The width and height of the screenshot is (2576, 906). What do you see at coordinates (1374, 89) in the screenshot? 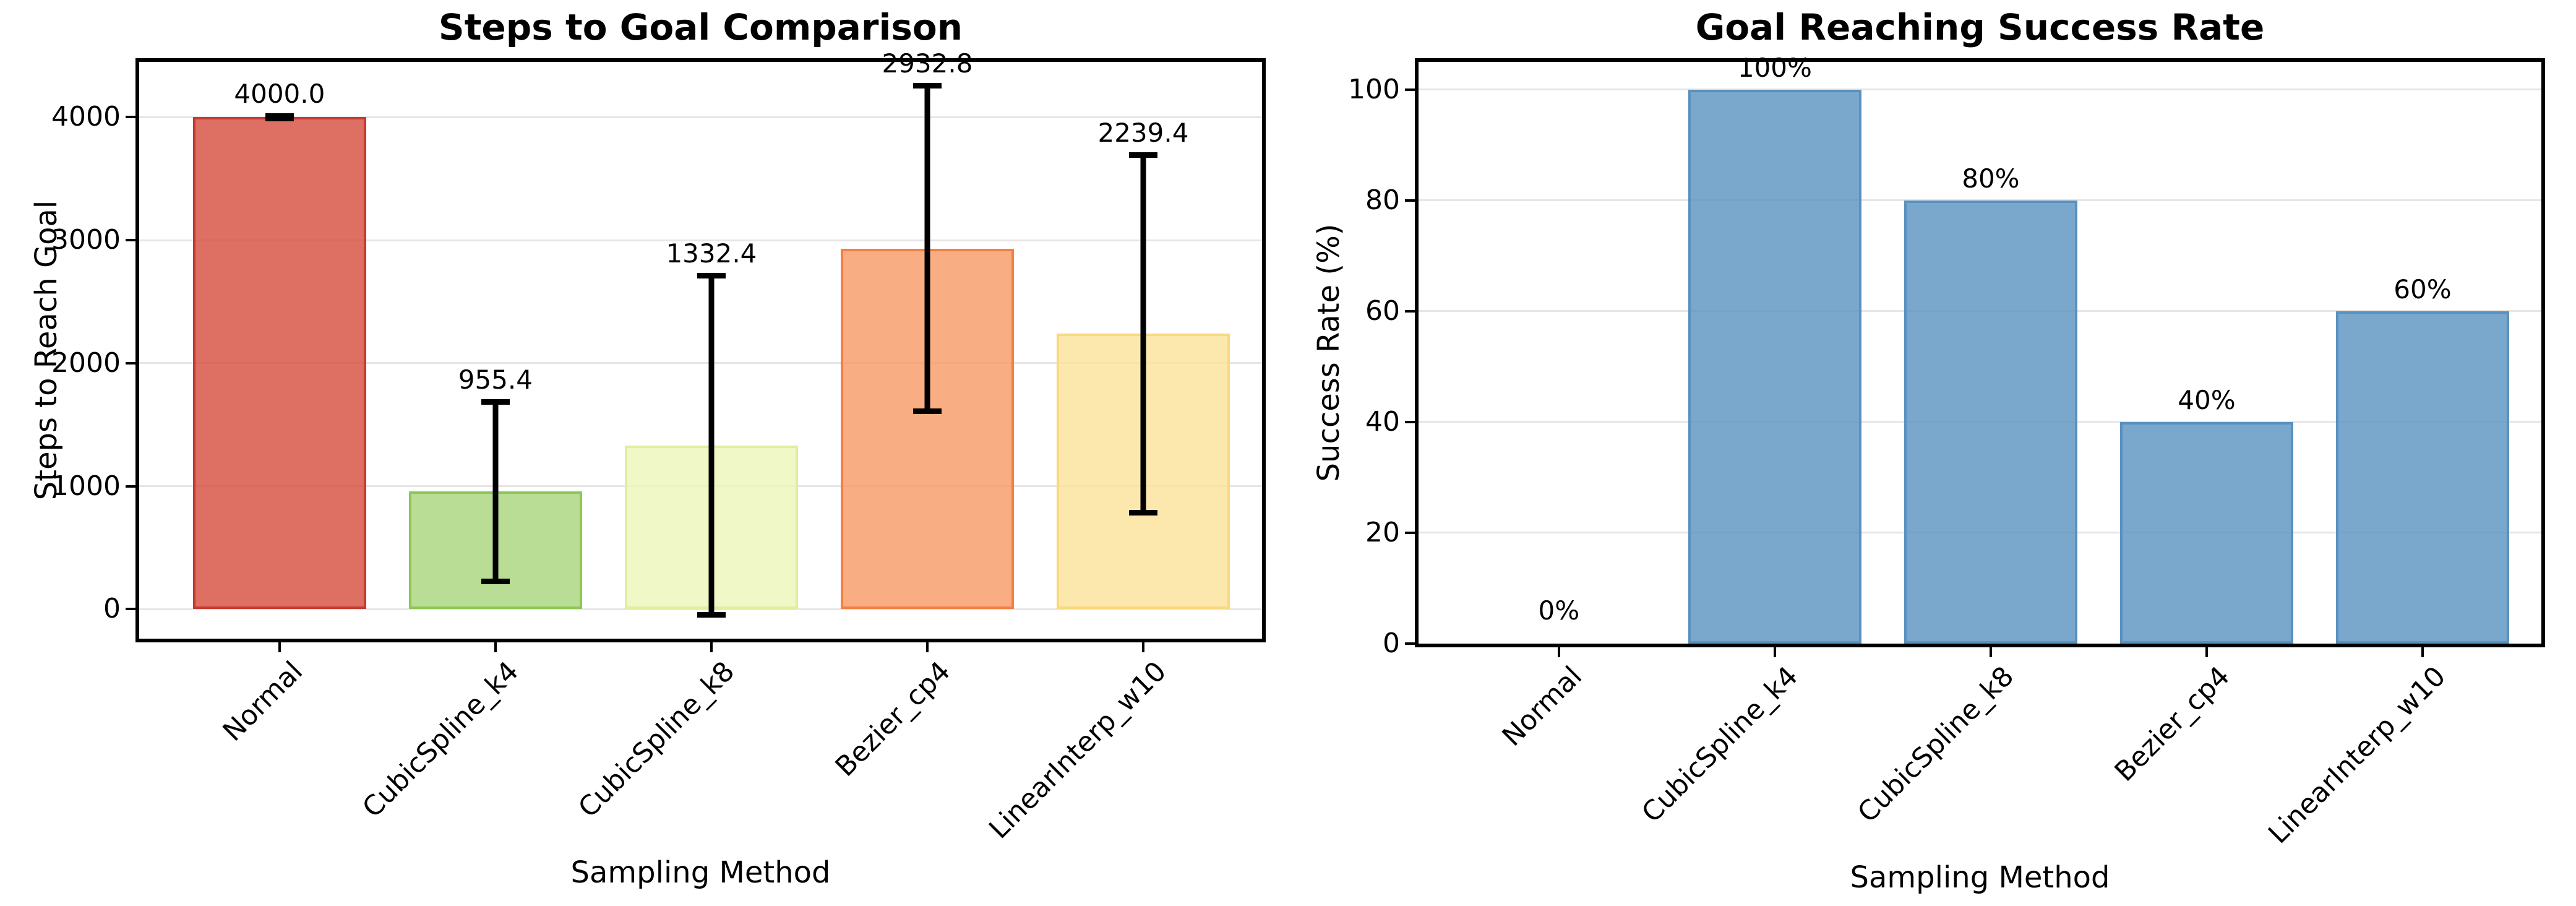
I see `y-tick-label: 100` at bounding box center [1374, 89].